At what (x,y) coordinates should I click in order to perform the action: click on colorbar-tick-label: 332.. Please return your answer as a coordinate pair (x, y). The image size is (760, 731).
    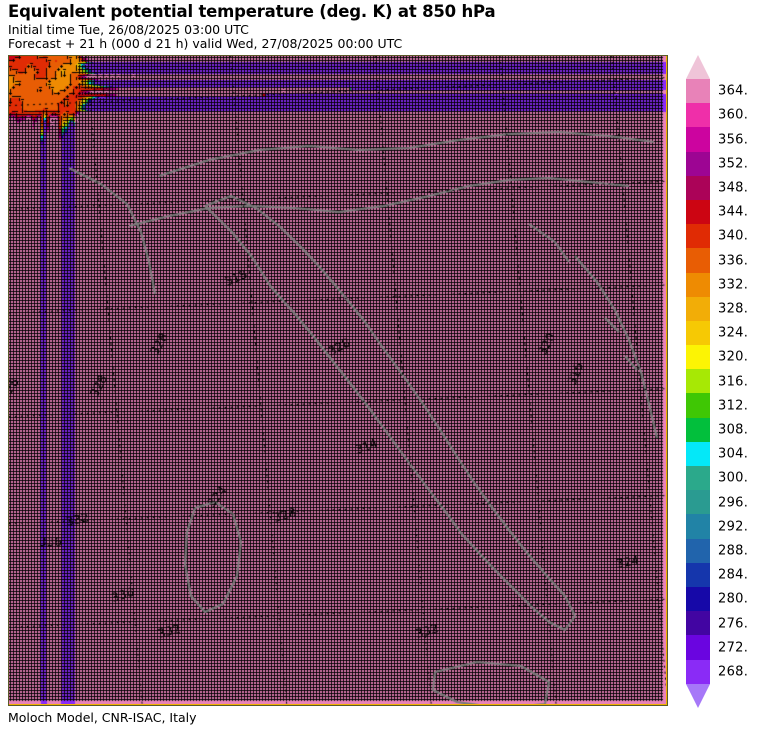
    Looking at the image, I should click on (733, 285).